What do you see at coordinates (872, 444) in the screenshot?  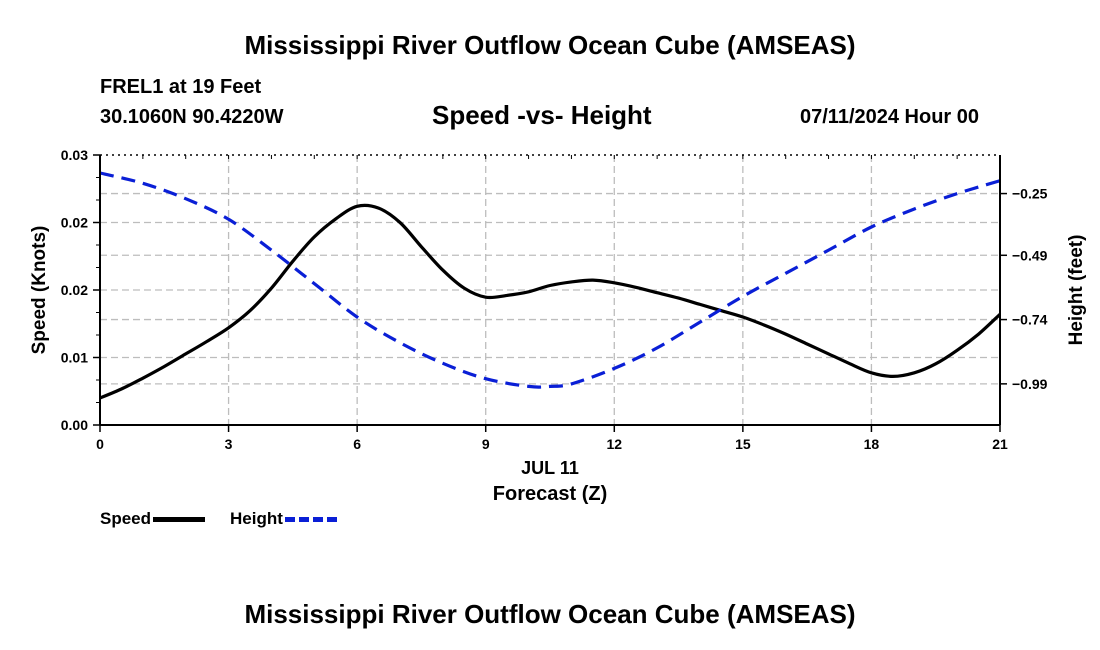 I see `x-tick-label: 18` at bounding box center [872, 444].